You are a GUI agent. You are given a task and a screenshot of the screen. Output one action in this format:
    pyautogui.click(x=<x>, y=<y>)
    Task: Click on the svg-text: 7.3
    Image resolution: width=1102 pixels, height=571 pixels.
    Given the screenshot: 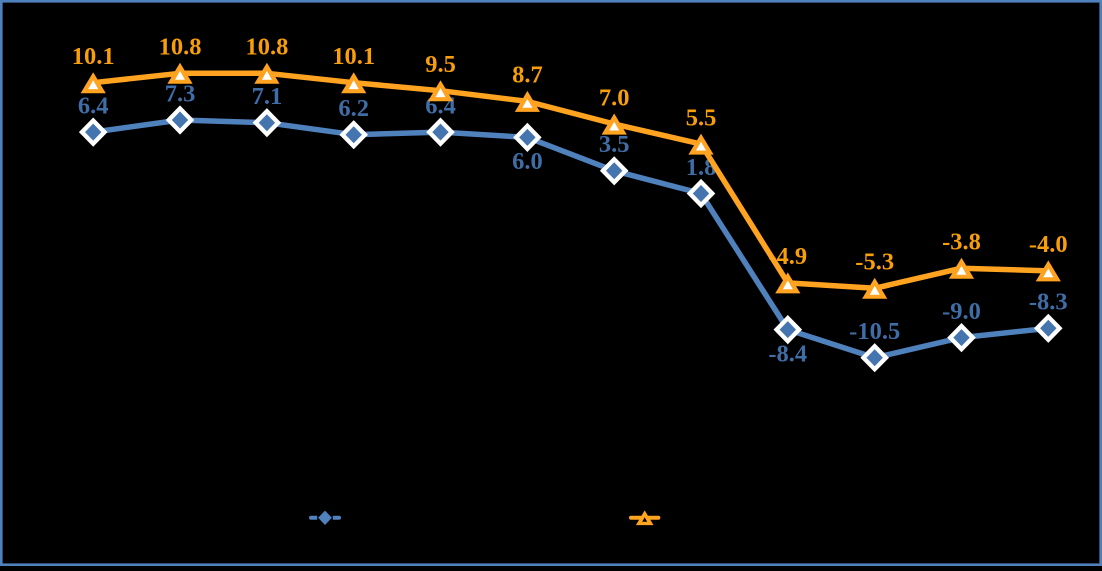 What is the action you would take?
    pyautogui.click(x=180, y=93)
    